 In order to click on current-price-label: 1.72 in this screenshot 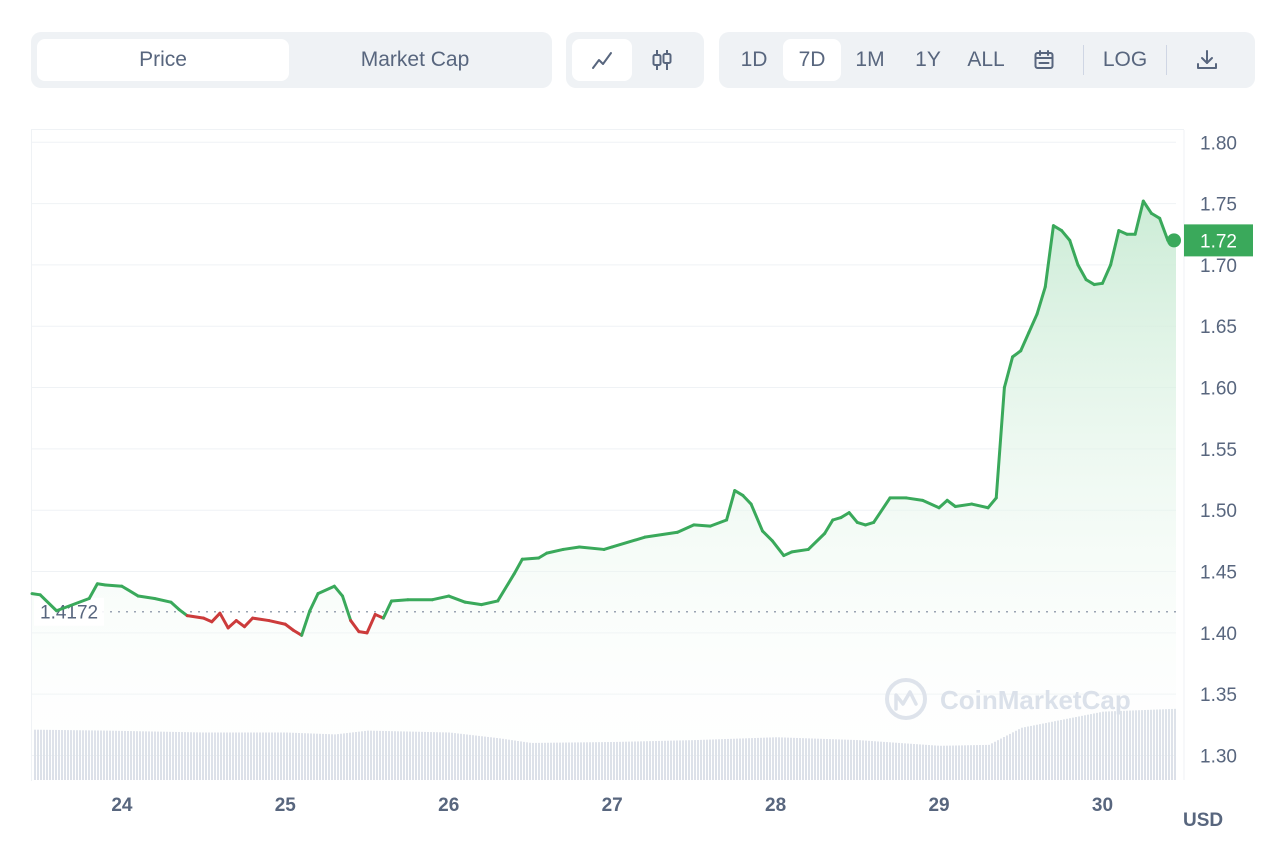, I will do `click(1218, 241)`.